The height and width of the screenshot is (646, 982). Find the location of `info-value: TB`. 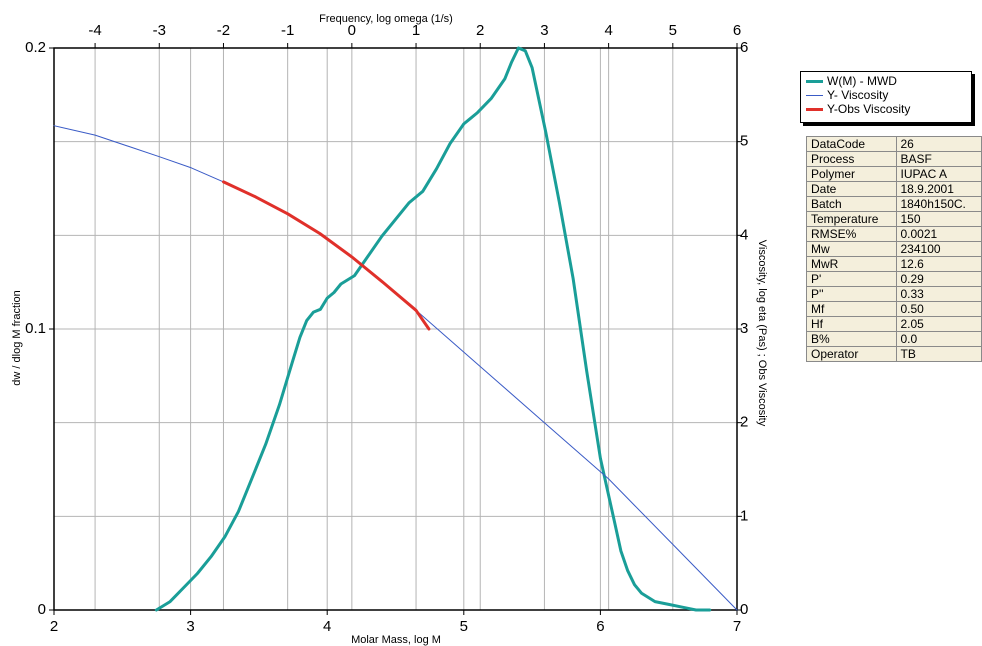

info-value: TB is located at coordinates (938, 354).